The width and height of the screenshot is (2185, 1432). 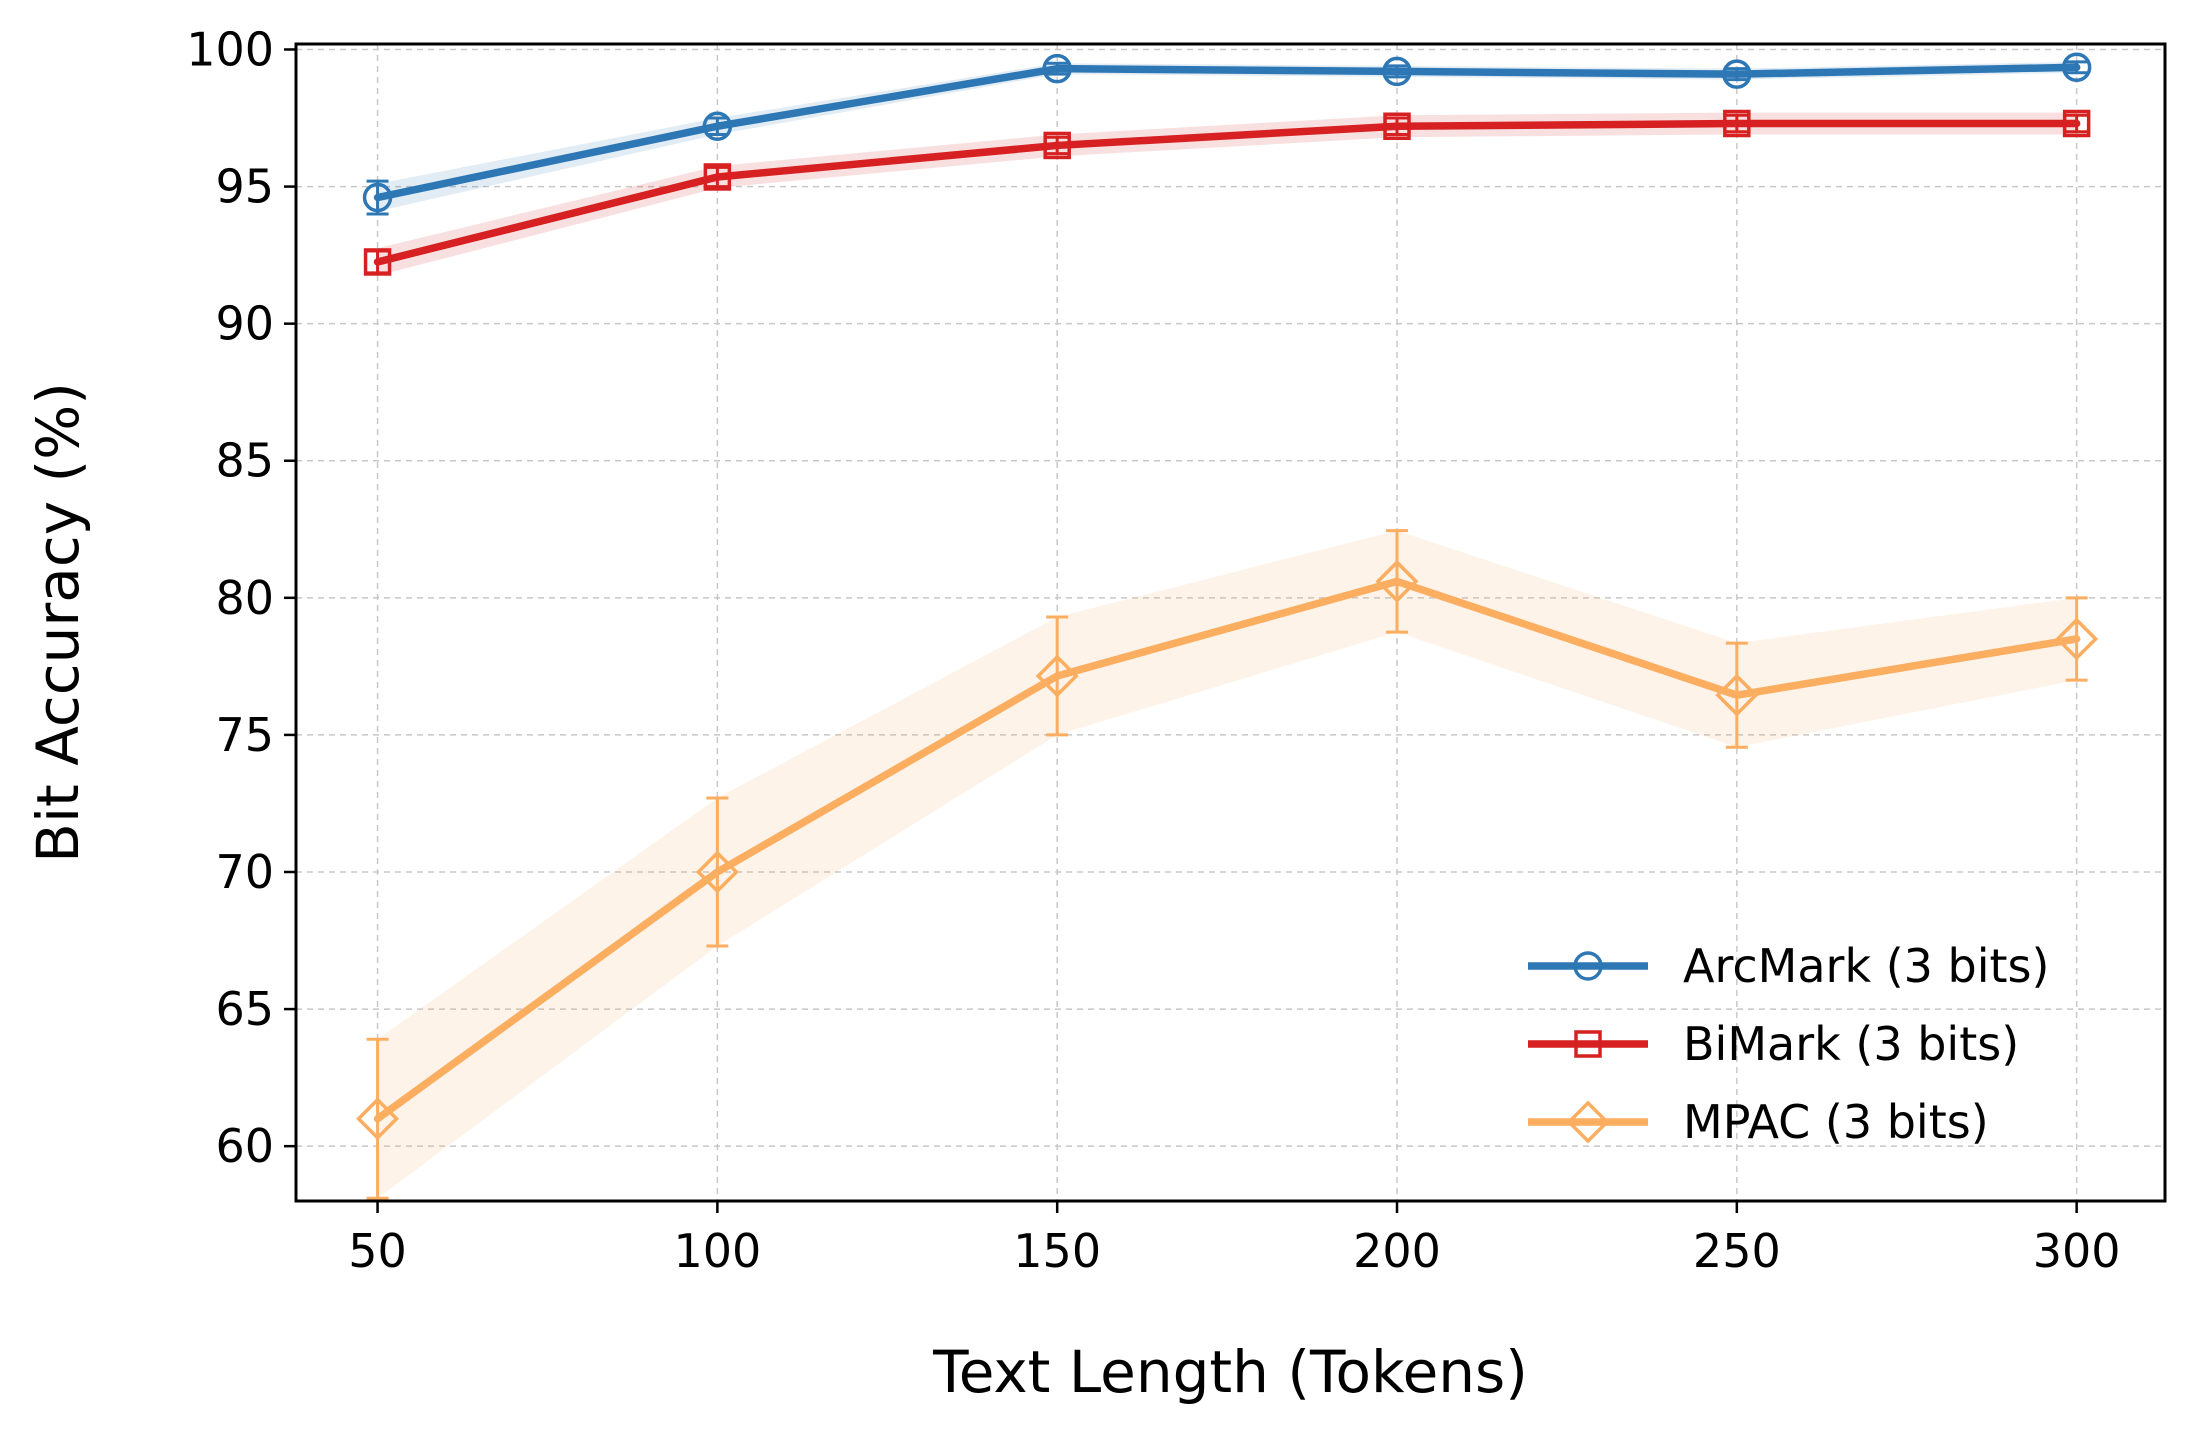 What do you see at coordinates (244, 461) in the screenshot?
I see `y-tick-label: 85` at bounding box center [244, 461].